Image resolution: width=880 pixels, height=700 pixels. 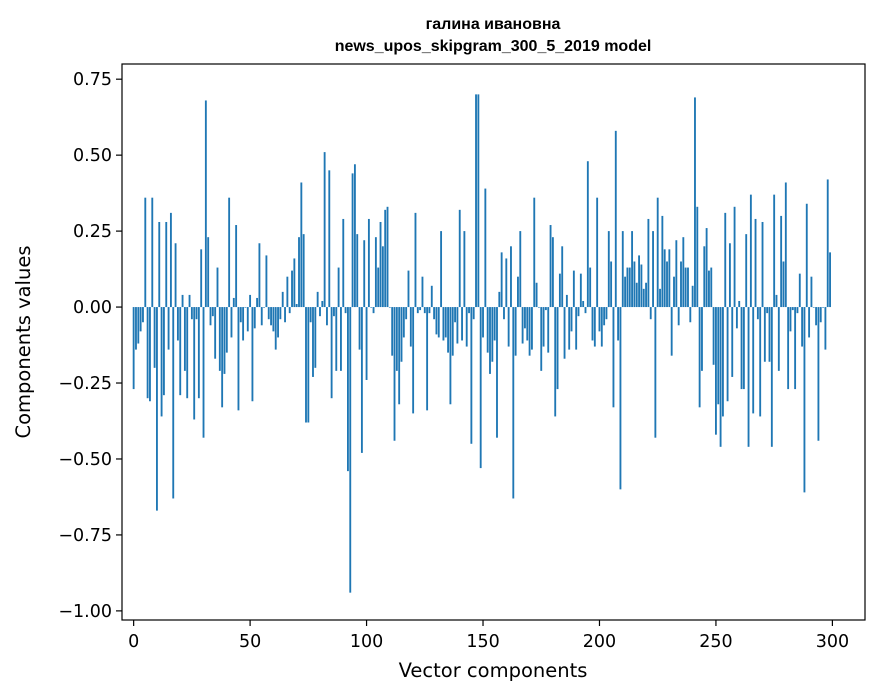 I want to click on x-axis-ticks: 0 50 100 150 200 250 300, so click(x=488, y=636).